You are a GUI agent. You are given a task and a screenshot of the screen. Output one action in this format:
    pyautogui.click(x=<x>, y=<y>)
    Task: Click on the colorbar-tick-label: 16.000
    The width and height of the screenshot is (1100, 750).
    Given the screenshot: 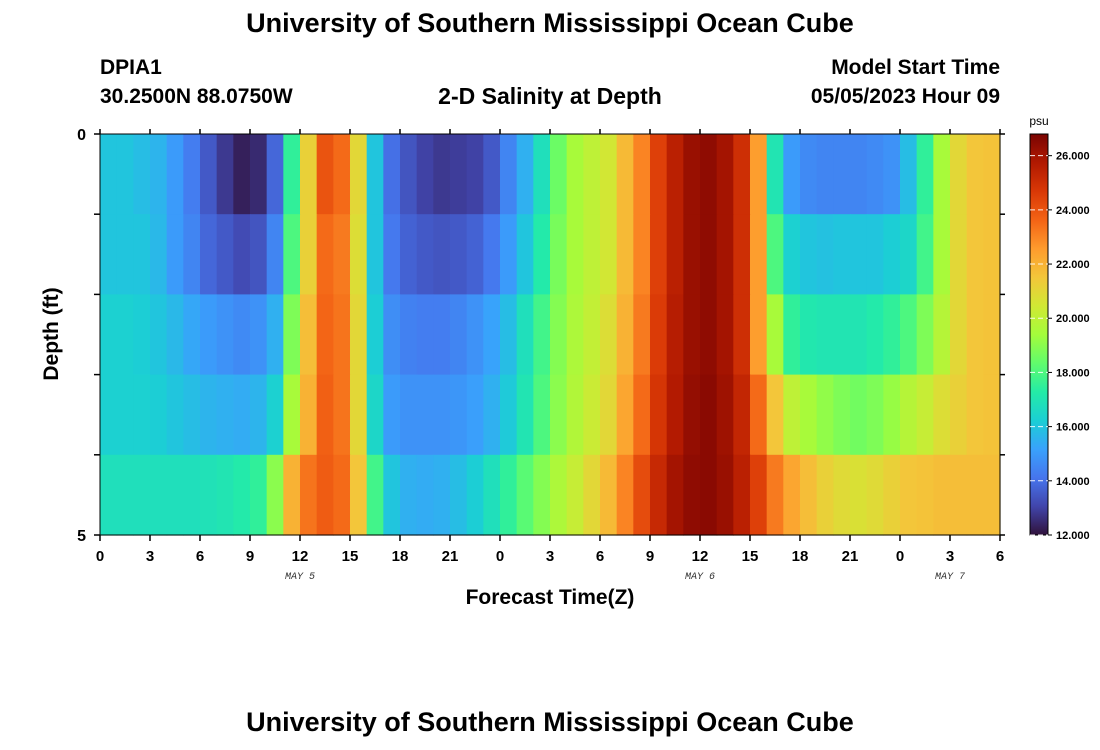 What is the action you would take?
    pyautogui.click(x=1073, y=428)
    